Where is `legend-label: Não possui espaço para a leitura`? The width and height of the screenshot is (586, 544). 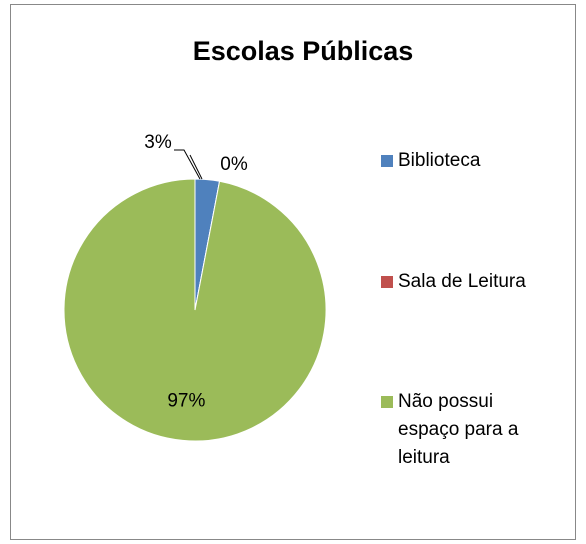 legend-label: Não possui espaço para a leitura is located at coordinates (458, 429).